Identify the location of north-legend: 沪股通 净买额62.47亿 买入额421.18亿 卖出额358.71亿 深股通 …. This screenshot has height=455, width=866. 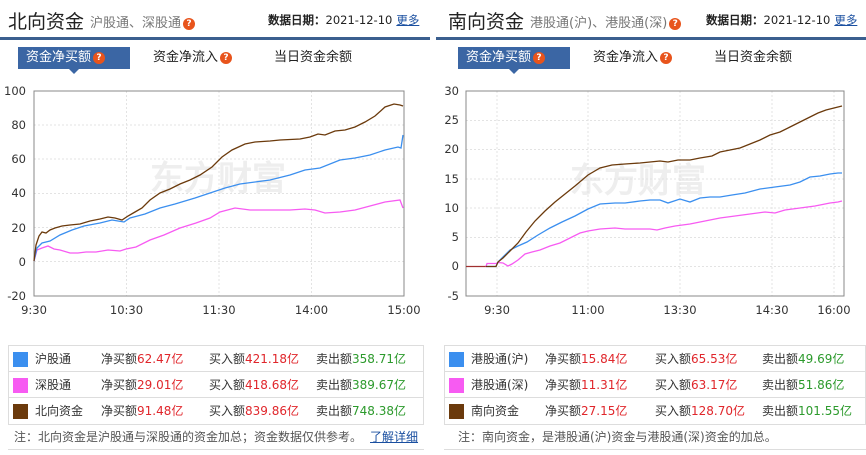
(216, 385).